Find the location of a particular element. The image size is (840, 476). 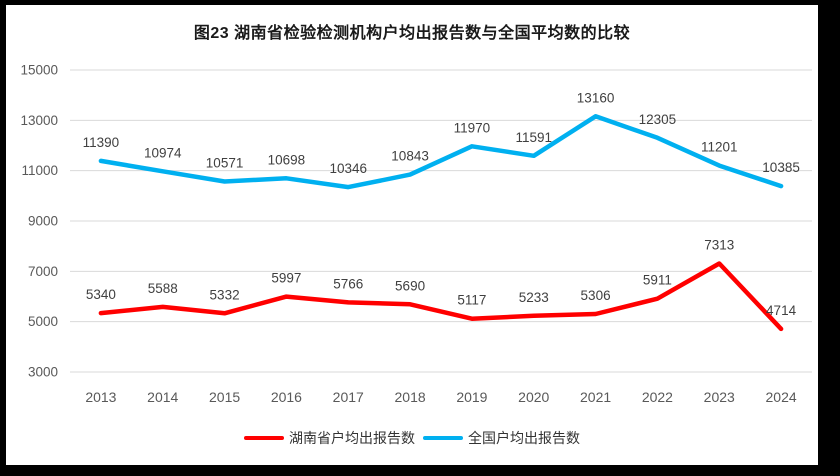

data-label-national: 13160 is located at coordinates (596, 97).